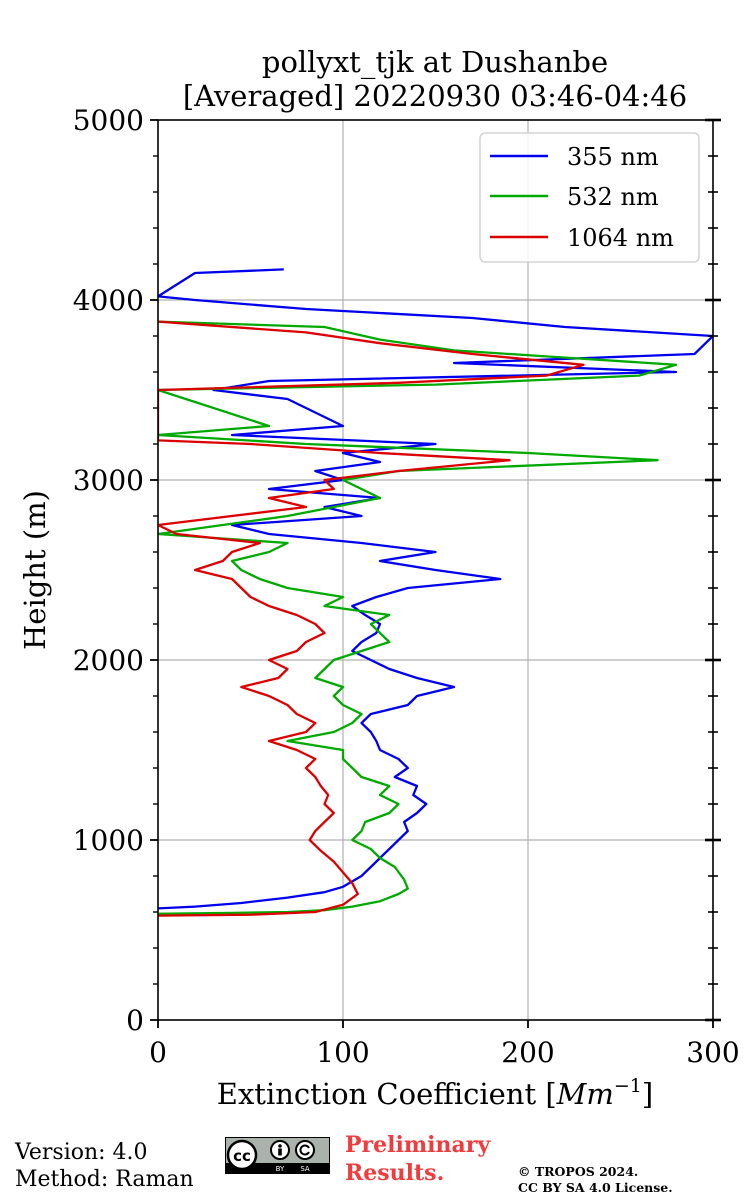 The width and height of the screenshot is (750, 1200). Describe the element at coordinates (435, 1093) in the screenshot. I see `x-axis-label: Extinction Coefficient [Mm−1]` at that location.